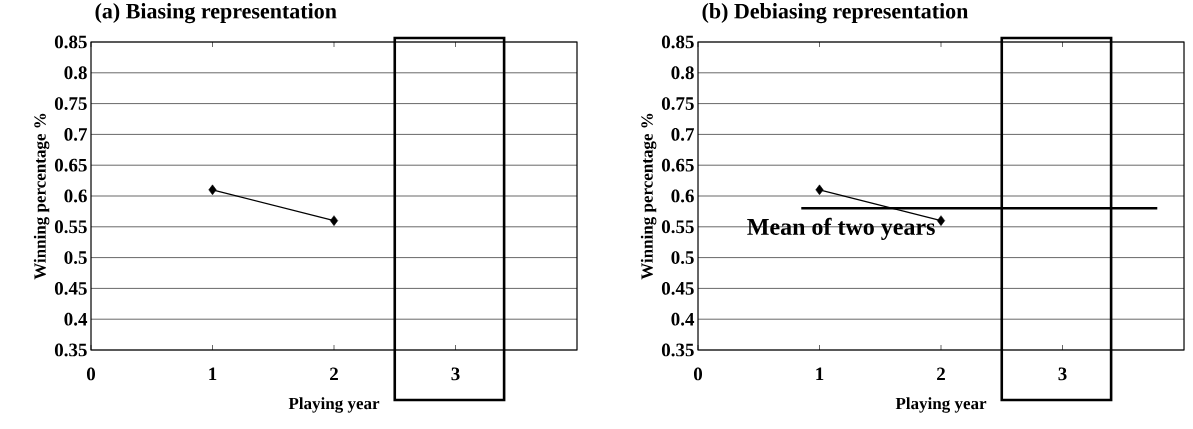 The width and height of the screenshot is (1193, 429). Describe the element at coordinates (835, 13) in the screenshot. I see `chart-title: (b) Debiasing representation` at that location.